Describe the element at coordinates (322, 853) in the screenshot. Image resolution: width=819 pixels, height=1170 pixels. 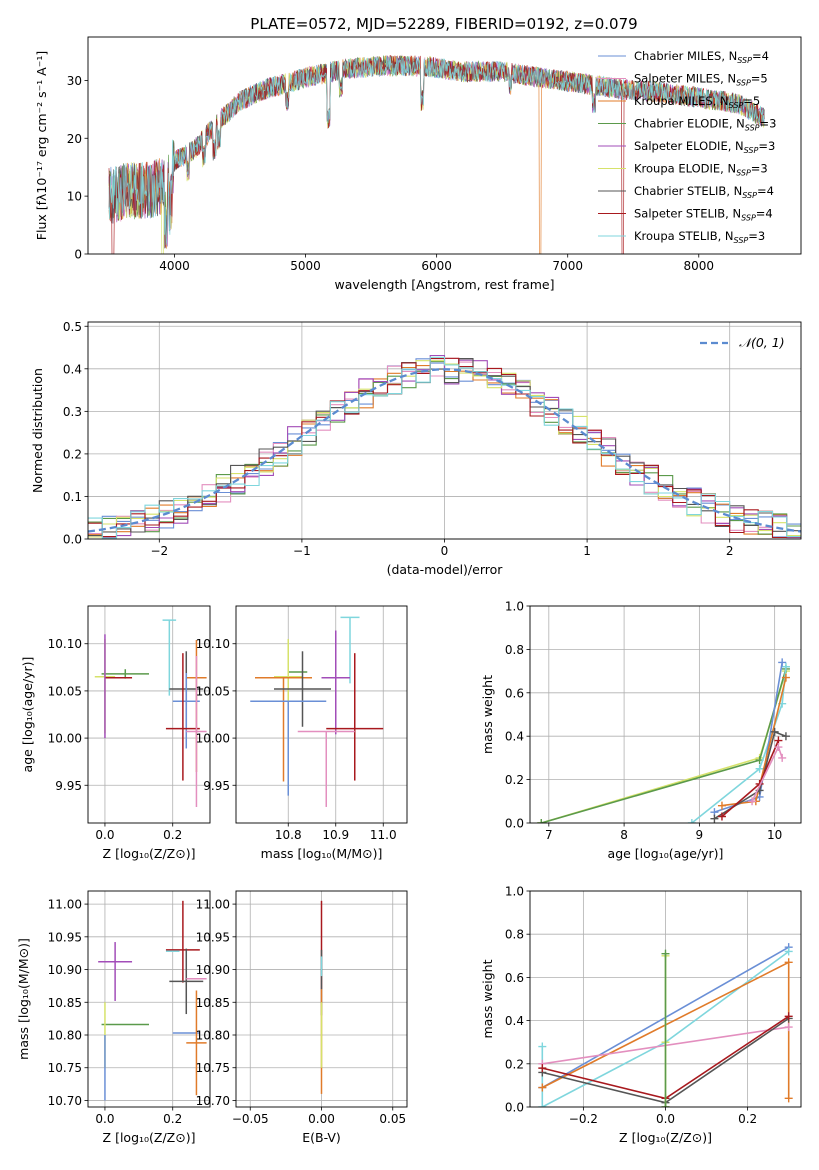
I see `x-axis-label: mass [log₁₀(M/M⊙)]` at that location.